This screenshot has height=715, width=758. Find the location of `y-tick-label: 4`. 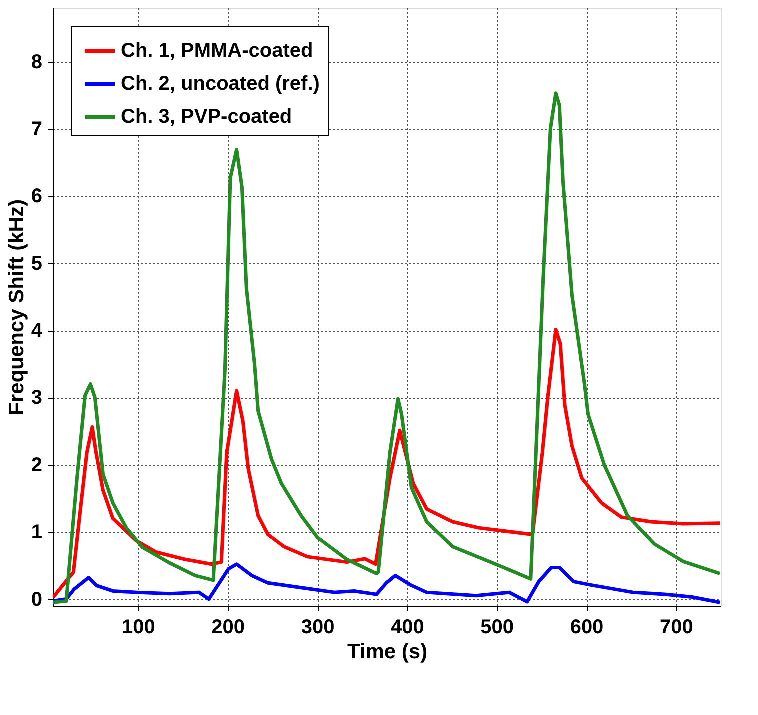

y-tick-label: 4 is located at coordinates (37, 331).